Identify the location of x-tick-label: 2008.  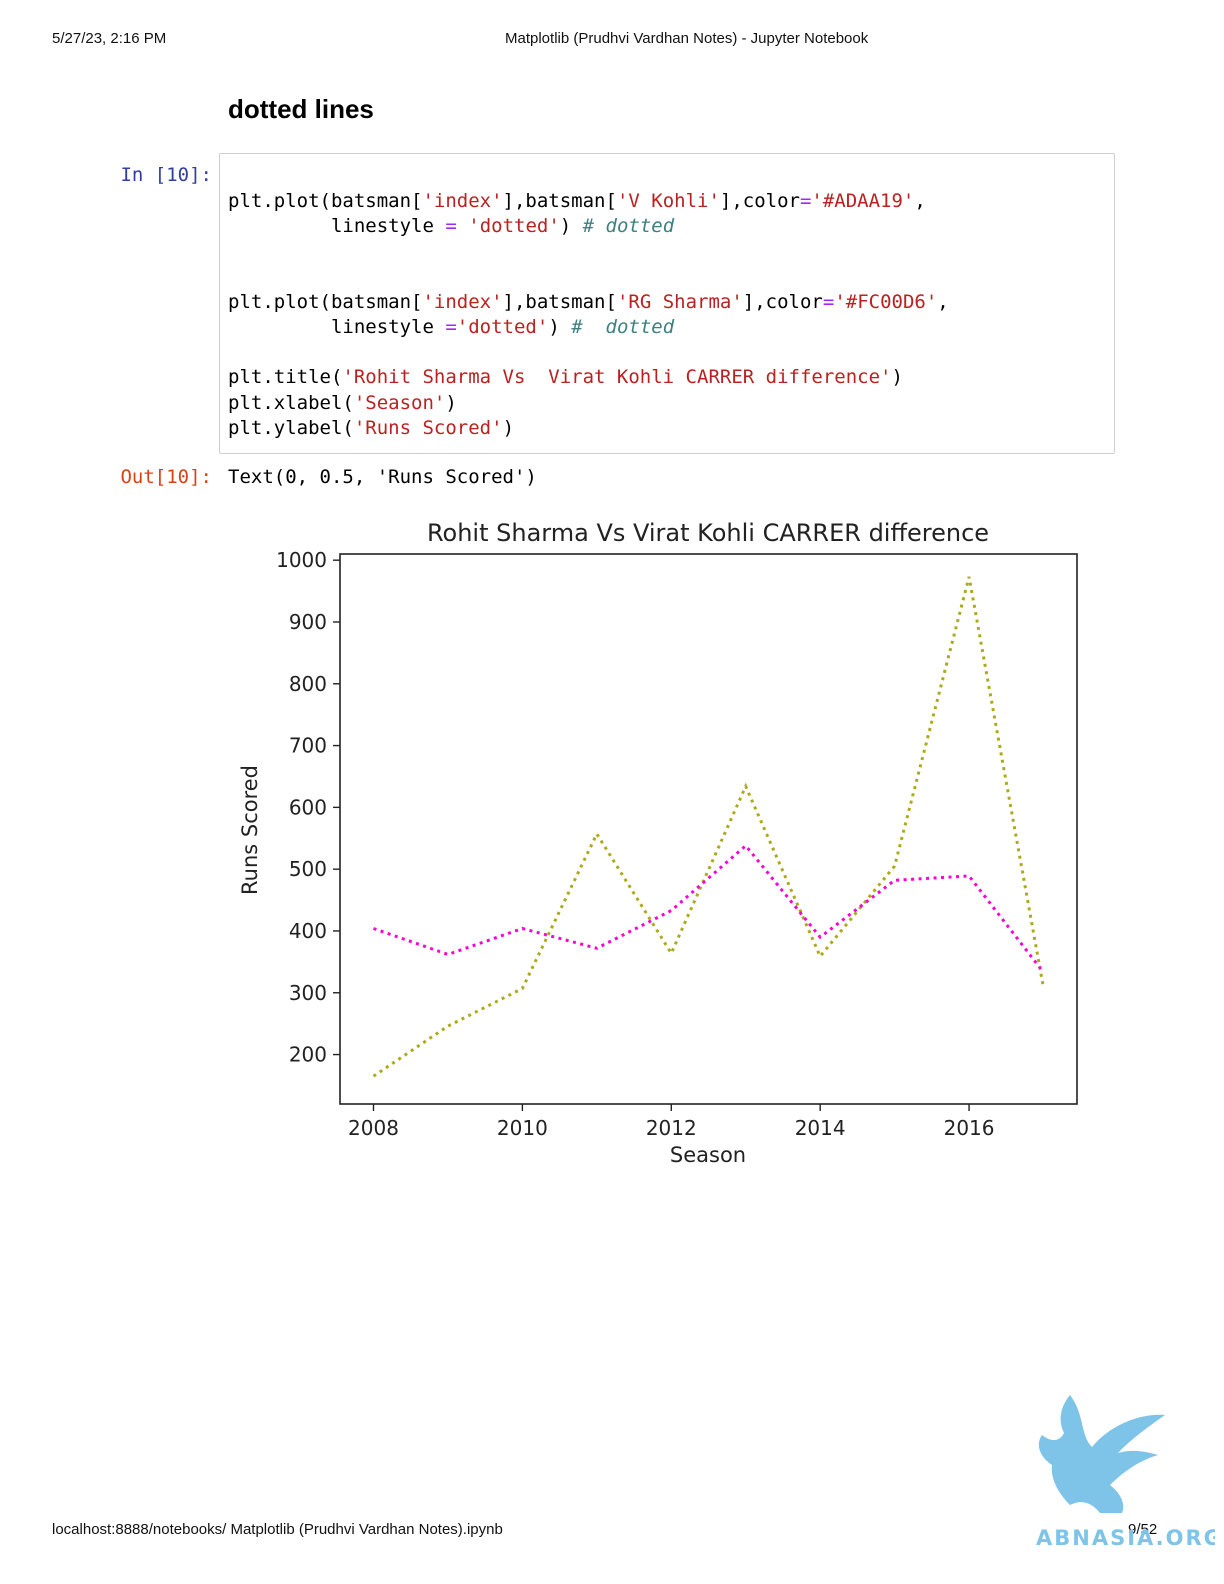
(373, 1128).